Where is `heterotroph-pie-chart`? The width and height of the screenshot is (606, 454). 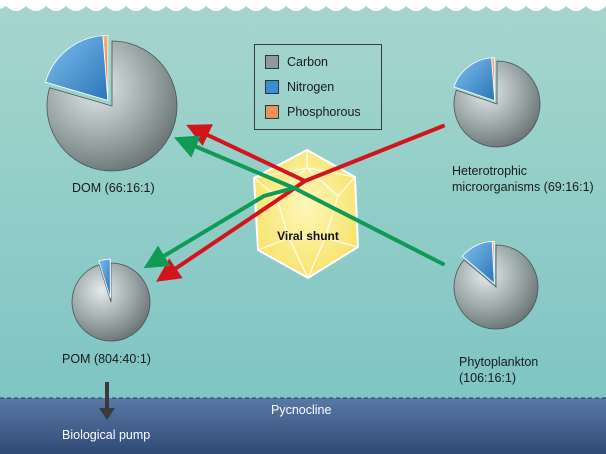 heterotroph-pie-chart is located at coordinates (497, 102).